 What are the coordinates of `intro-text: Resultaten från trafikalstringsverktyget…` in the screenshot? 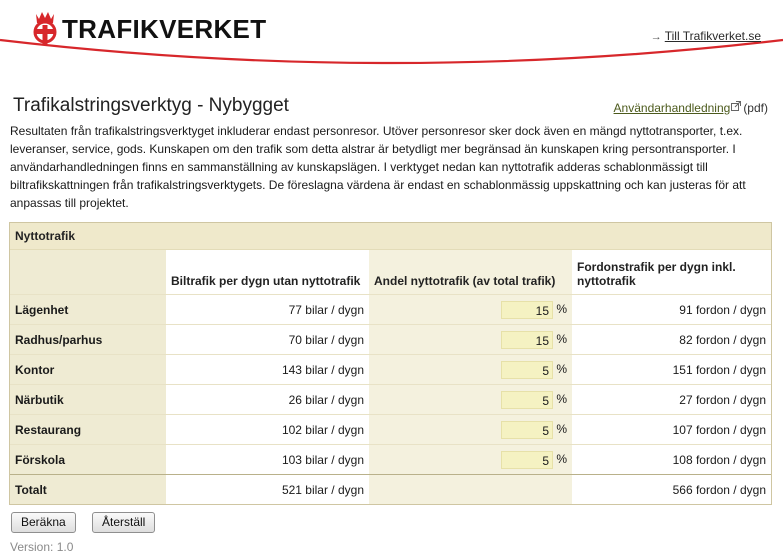 It's located at (378, 167).